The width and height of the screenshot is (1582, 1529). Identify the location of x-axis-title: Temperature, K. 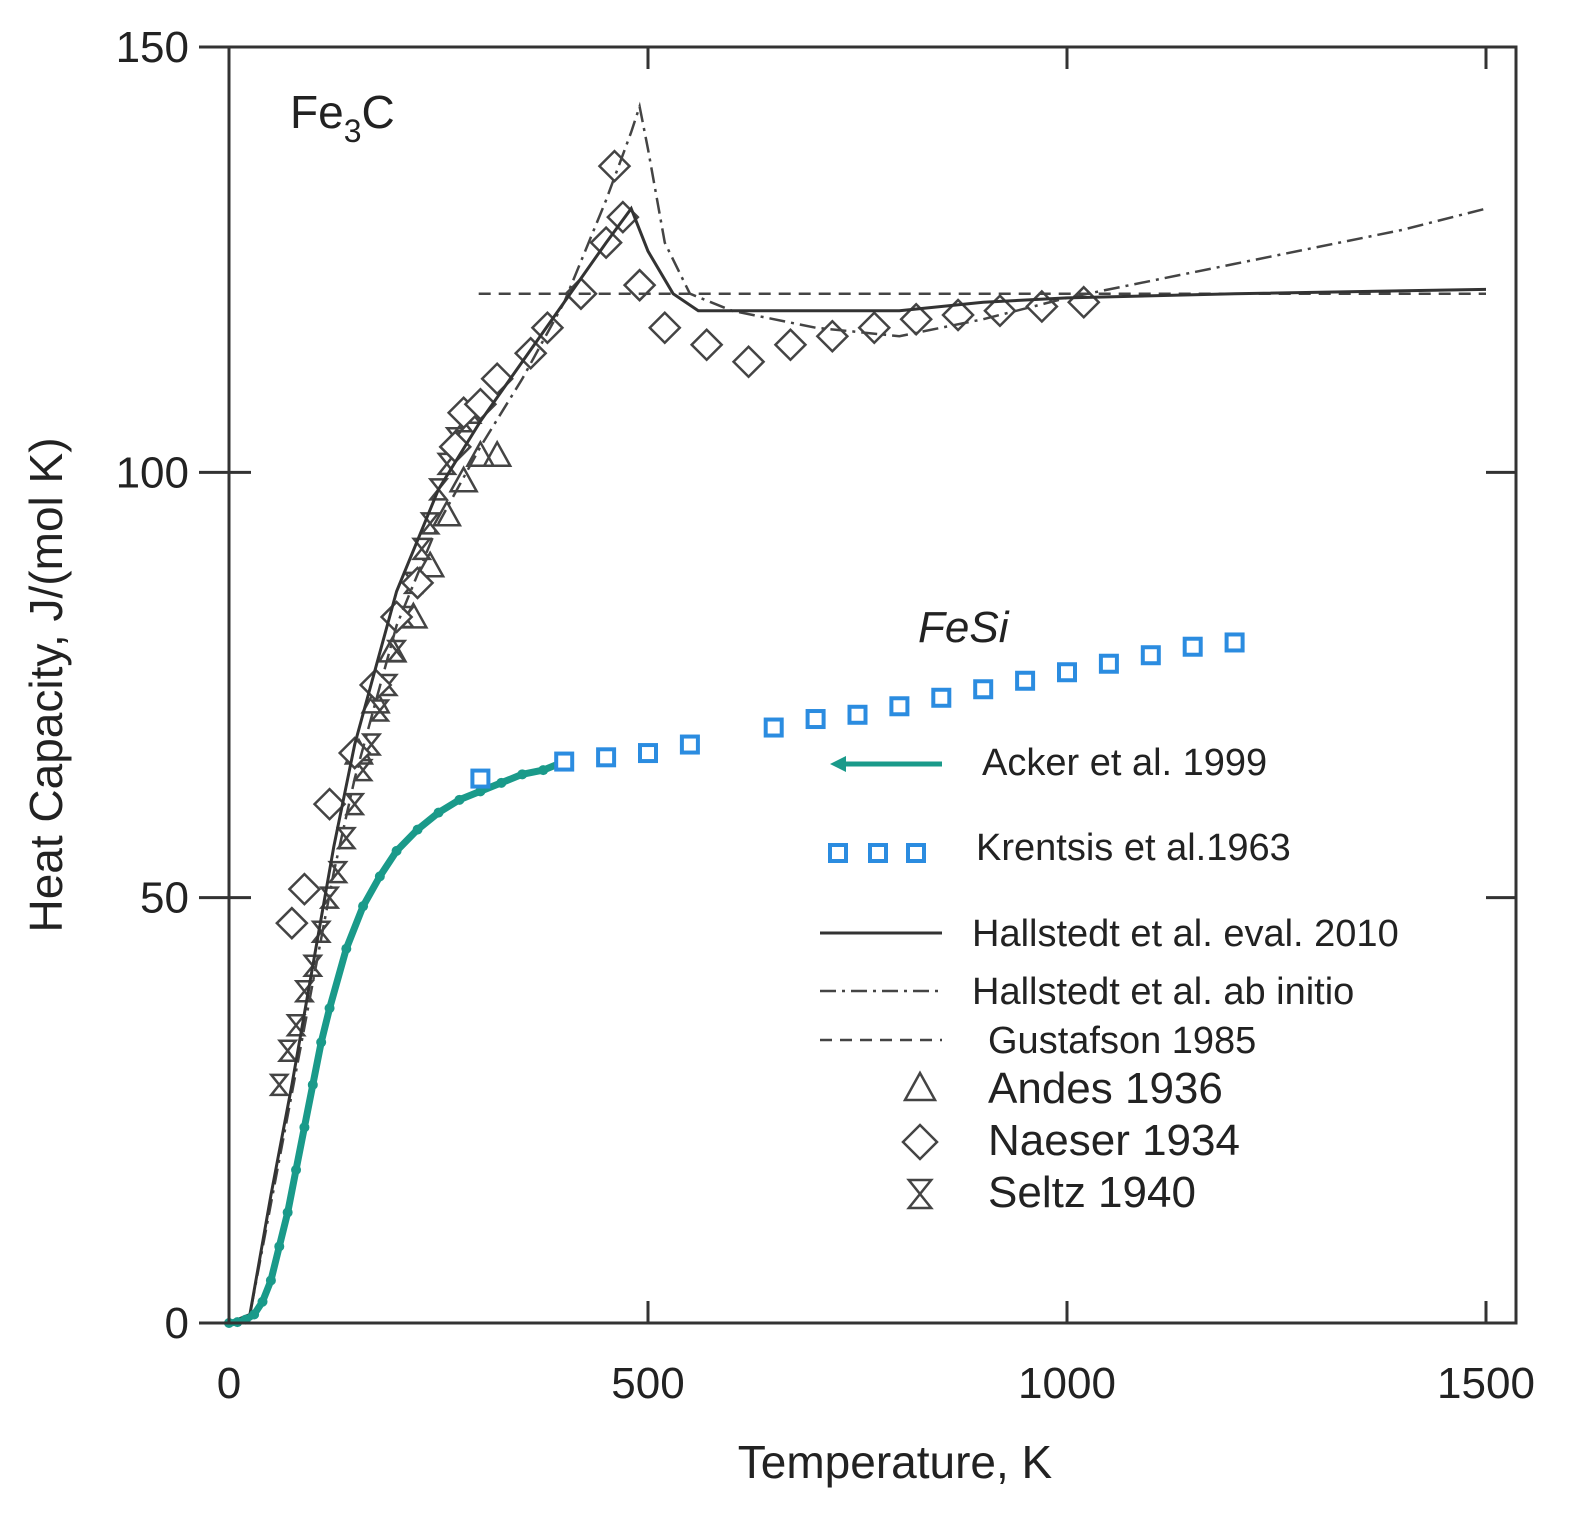
(895, 1462).